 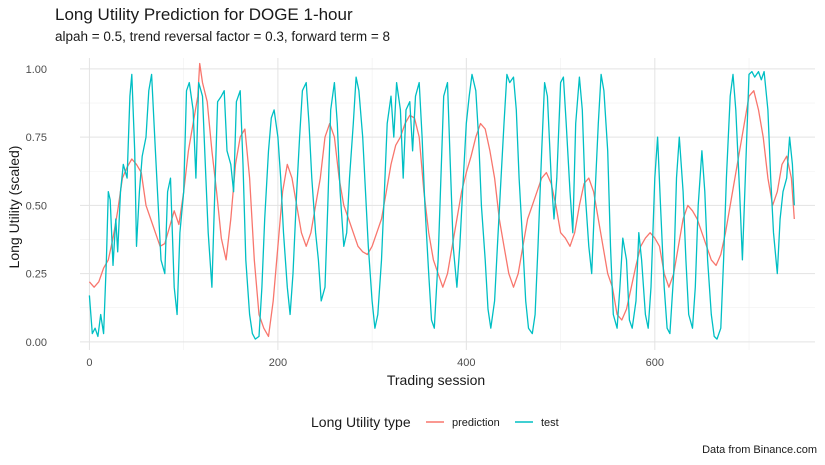 I want to click on y-tick-label: 1.00, so click(x=36, y=70).